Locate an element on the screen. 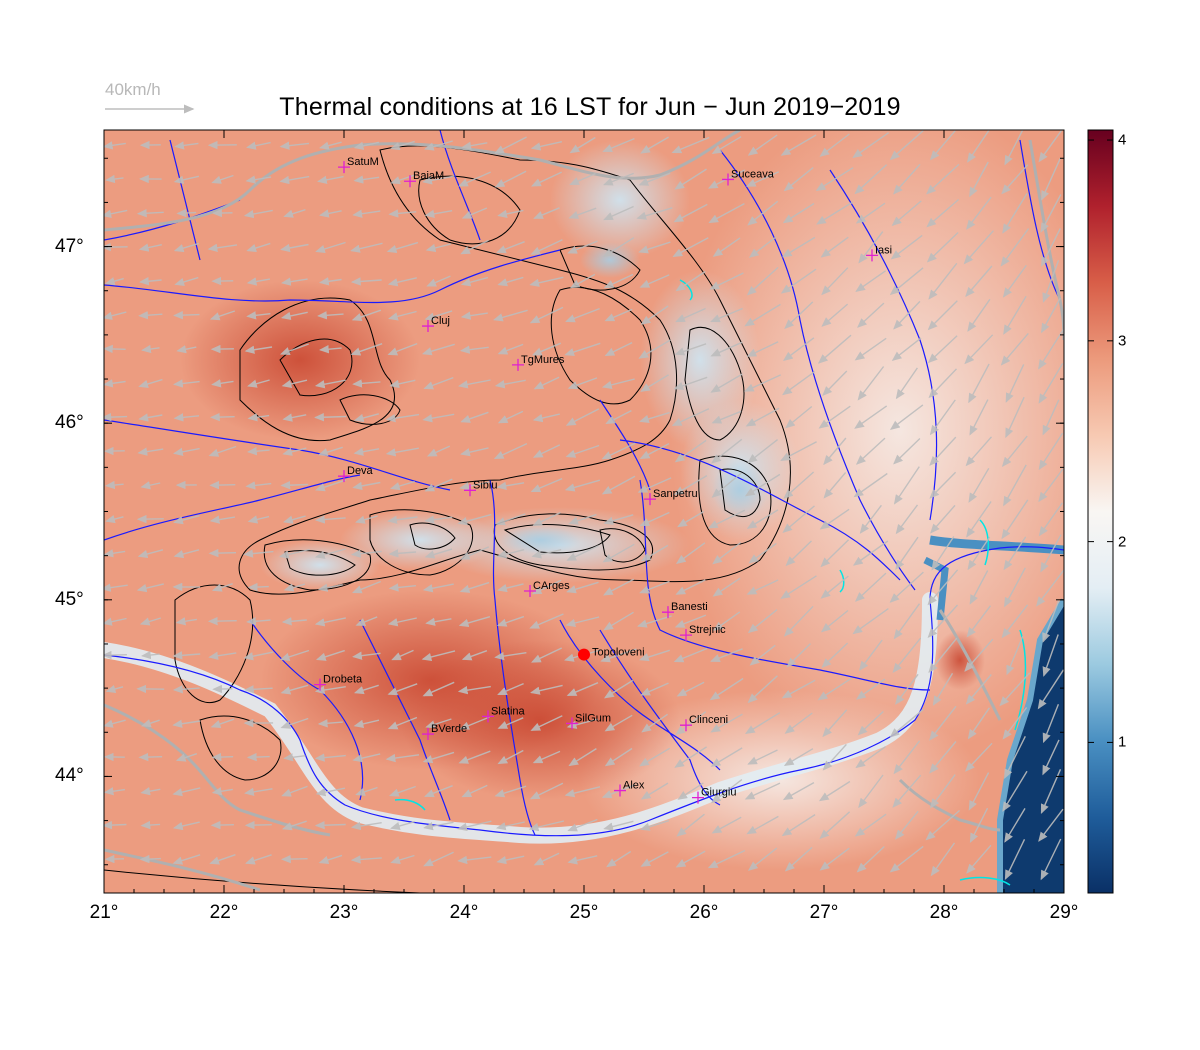  station-label-sanpetru: Sanpetru is located at coordinates (675, 494).